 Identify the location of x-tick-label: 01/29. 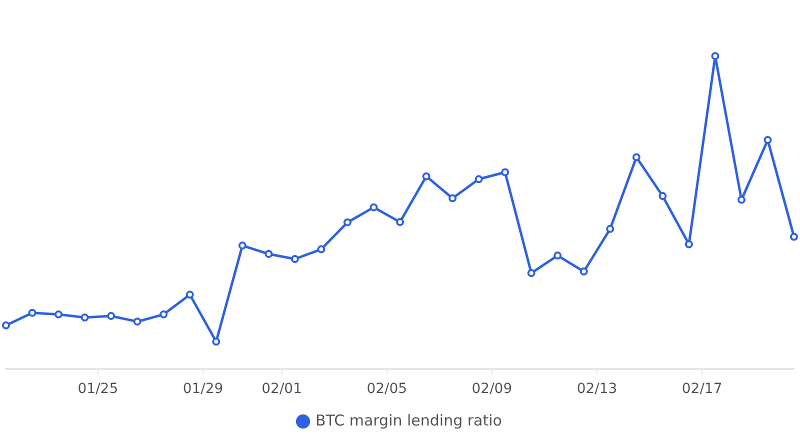
(203, 389).